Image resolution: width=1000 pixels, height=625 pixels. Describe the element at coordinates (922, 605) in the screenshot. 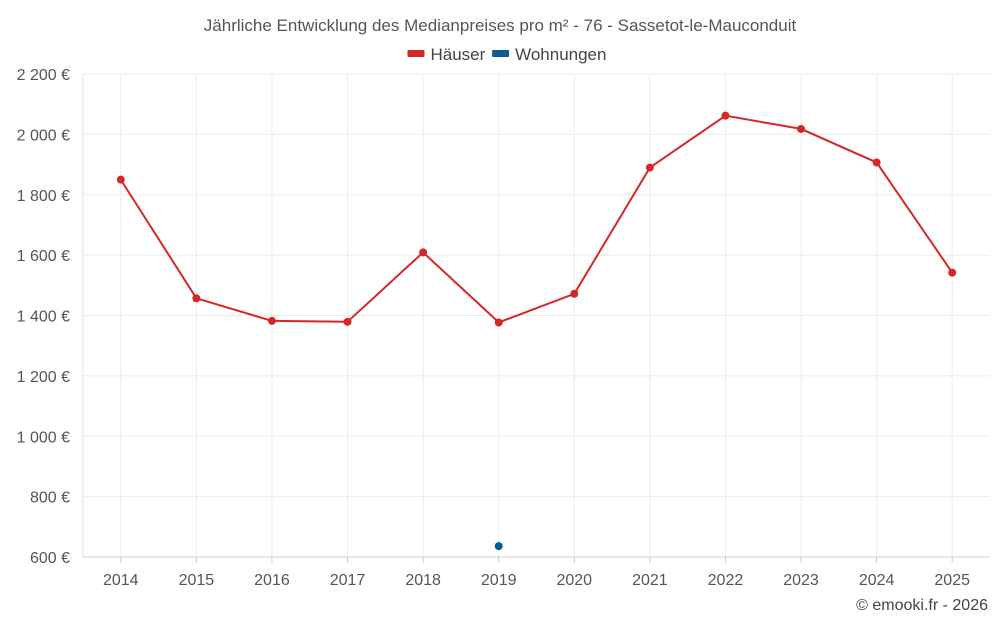

I see `credit: © emooki.fr - 2026` at that location.